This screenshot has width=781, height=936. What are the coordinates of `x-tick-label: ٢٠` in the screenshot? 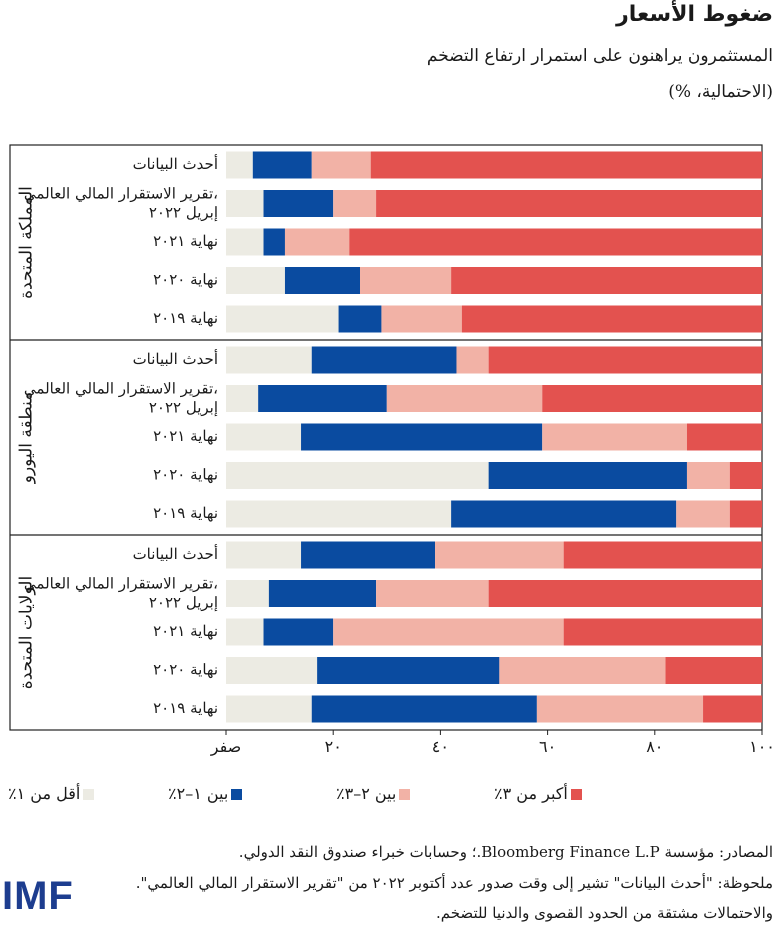 It's located at (333, 746).